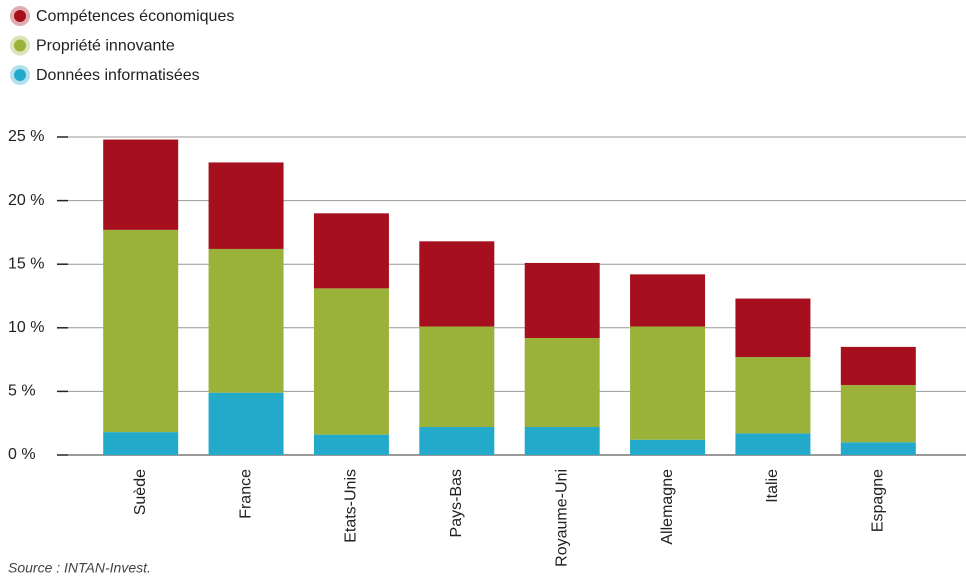  Describe the element at coordinates (26, 327) in the screenshot. I see `y-tick-label: 10 %` at that location.